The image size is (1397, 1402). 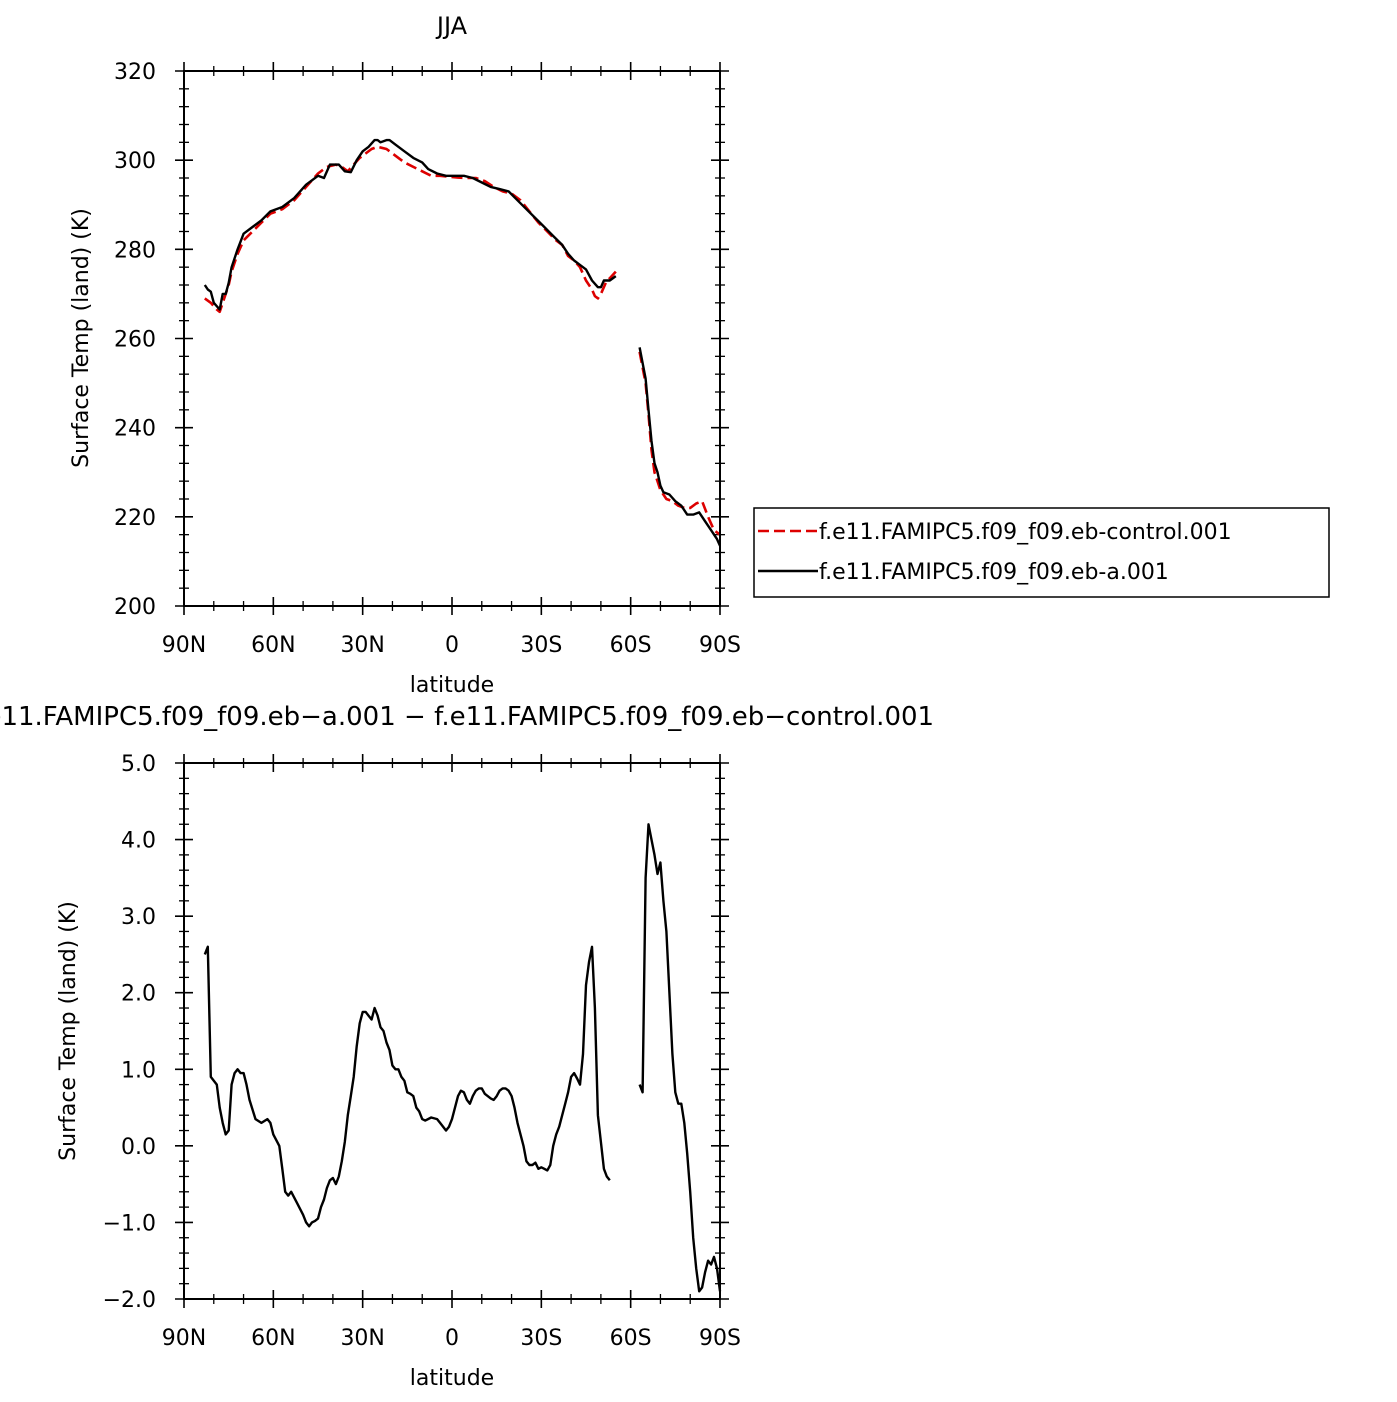 I want to click on top-x-tick-label: 90S, so click(x=720, y=645).